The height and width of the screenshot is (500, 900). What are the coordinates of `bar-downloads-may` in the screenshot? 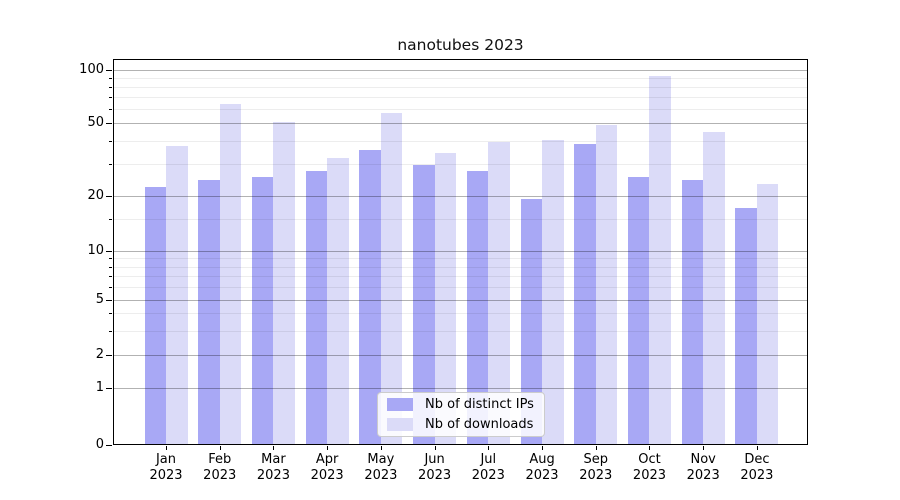 It's located at (391, 278).